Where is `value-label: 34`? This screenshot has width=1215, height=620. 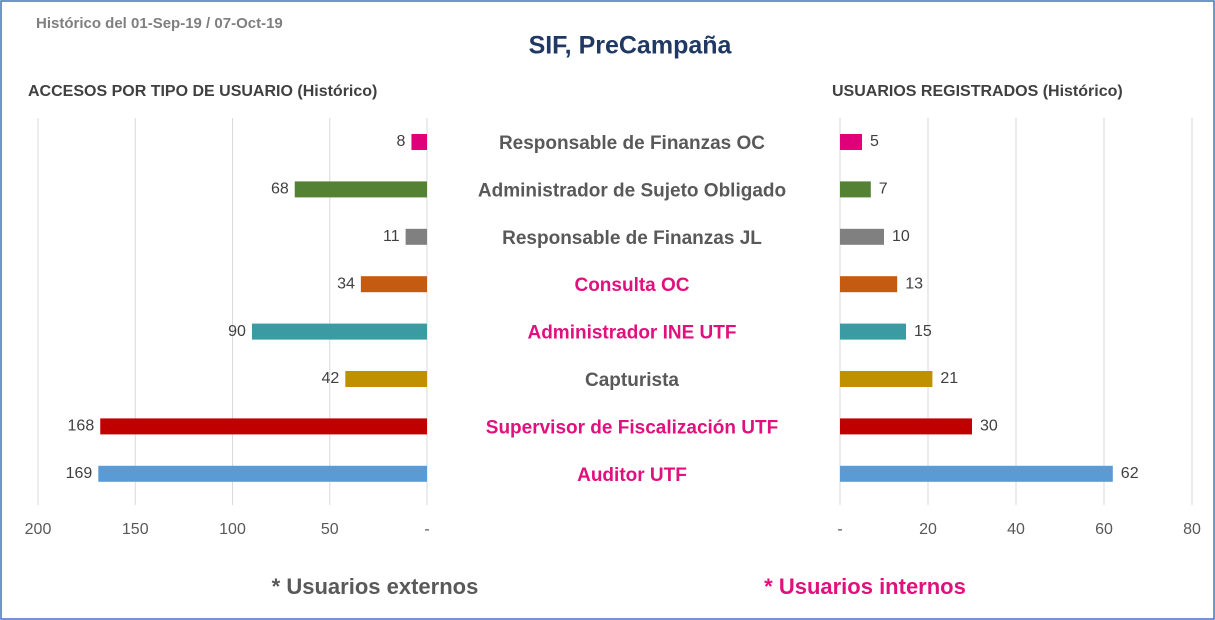
value-label: 34 is located at coordinates (346, 283).